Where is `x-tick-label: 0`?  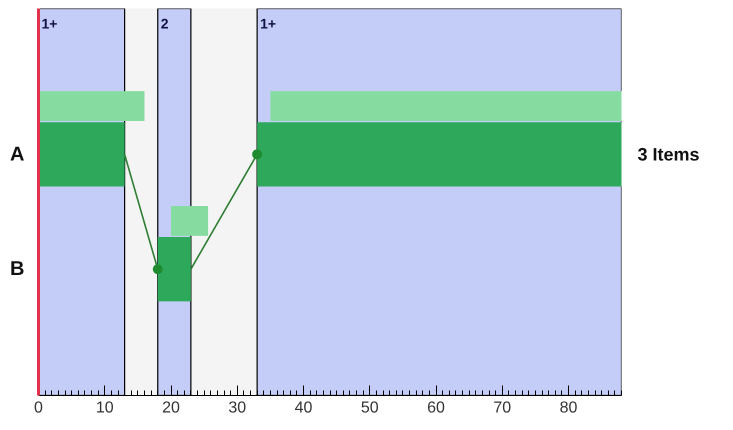
x-tick-label: 0 is located at coordinates (39, 408).